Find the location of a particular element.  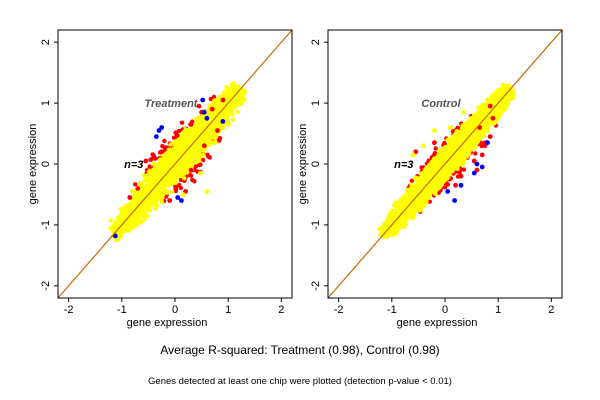

treatment-panel-title: Treatment is located at coordinates (171, 104).